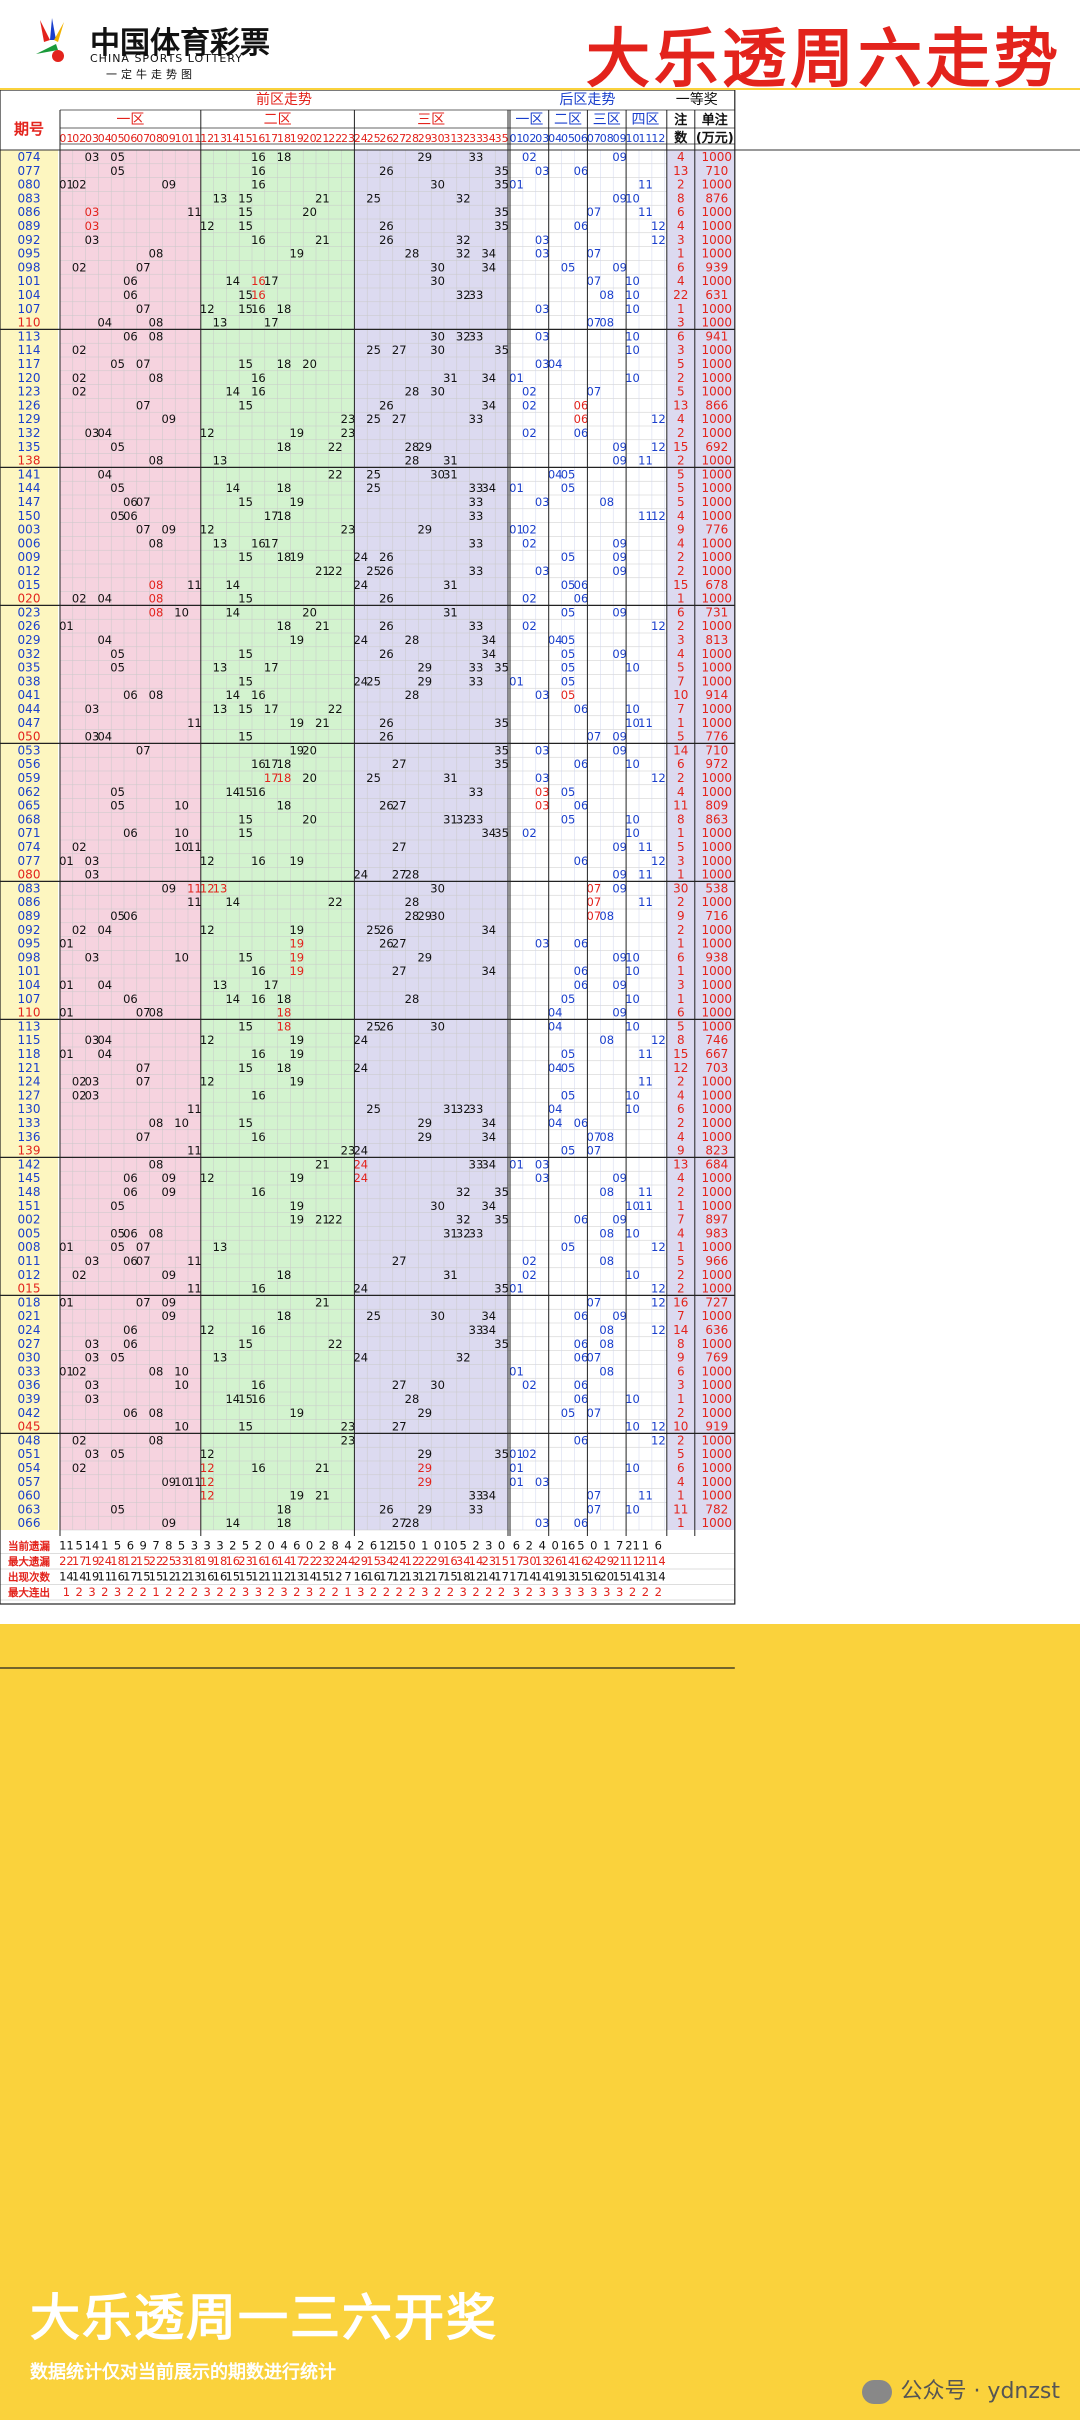 The height and width of the screenshot is (2420, 1080). What do you see at coordinates (29, 861) in the screenshot?
I see `period-cell: 077` at bounding box center [29, 861].